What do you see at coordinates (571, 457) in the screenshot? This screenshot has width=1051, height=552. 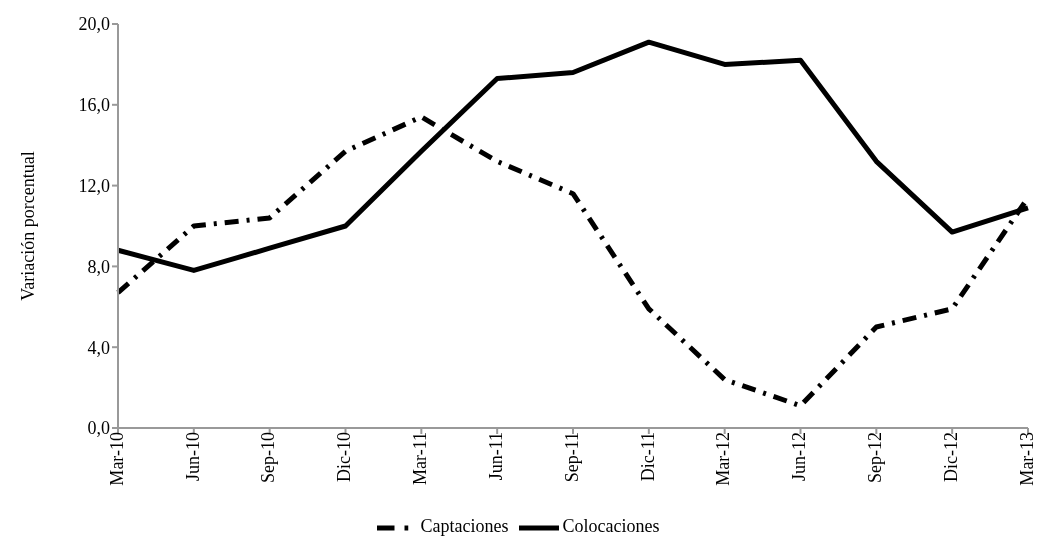 I see `x-tick-label: Sep-11` at bounding box center [571, 457].